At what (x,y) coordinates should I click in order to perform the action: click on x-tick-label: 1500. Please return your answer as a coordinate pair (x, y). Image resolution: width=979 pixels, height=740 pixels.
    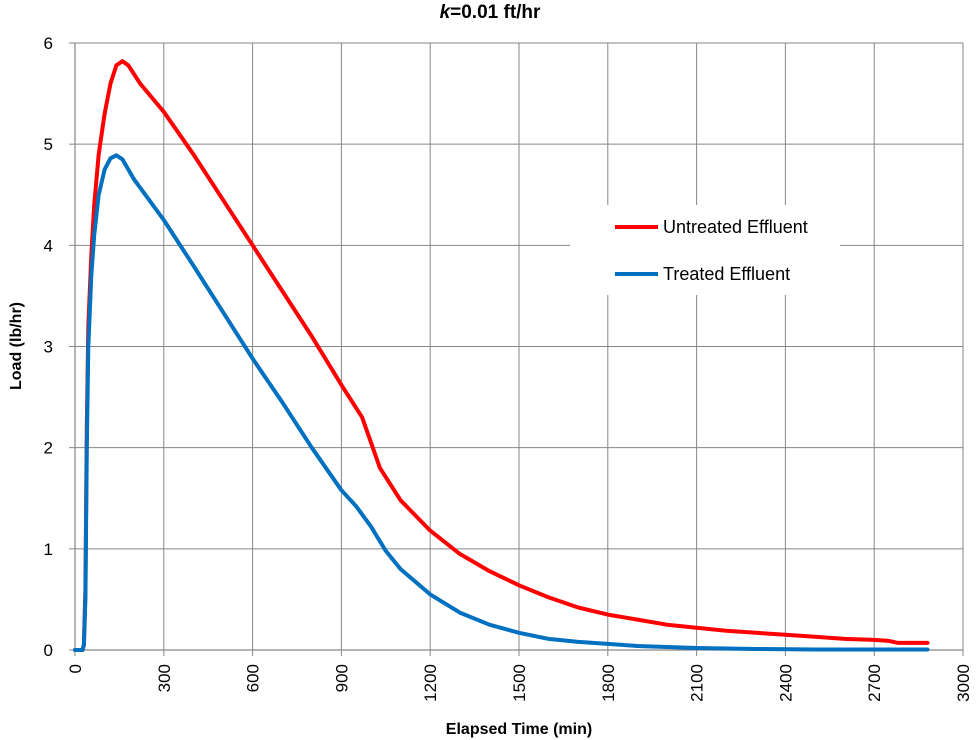
    Looking at the image, I should click on (519, 683).